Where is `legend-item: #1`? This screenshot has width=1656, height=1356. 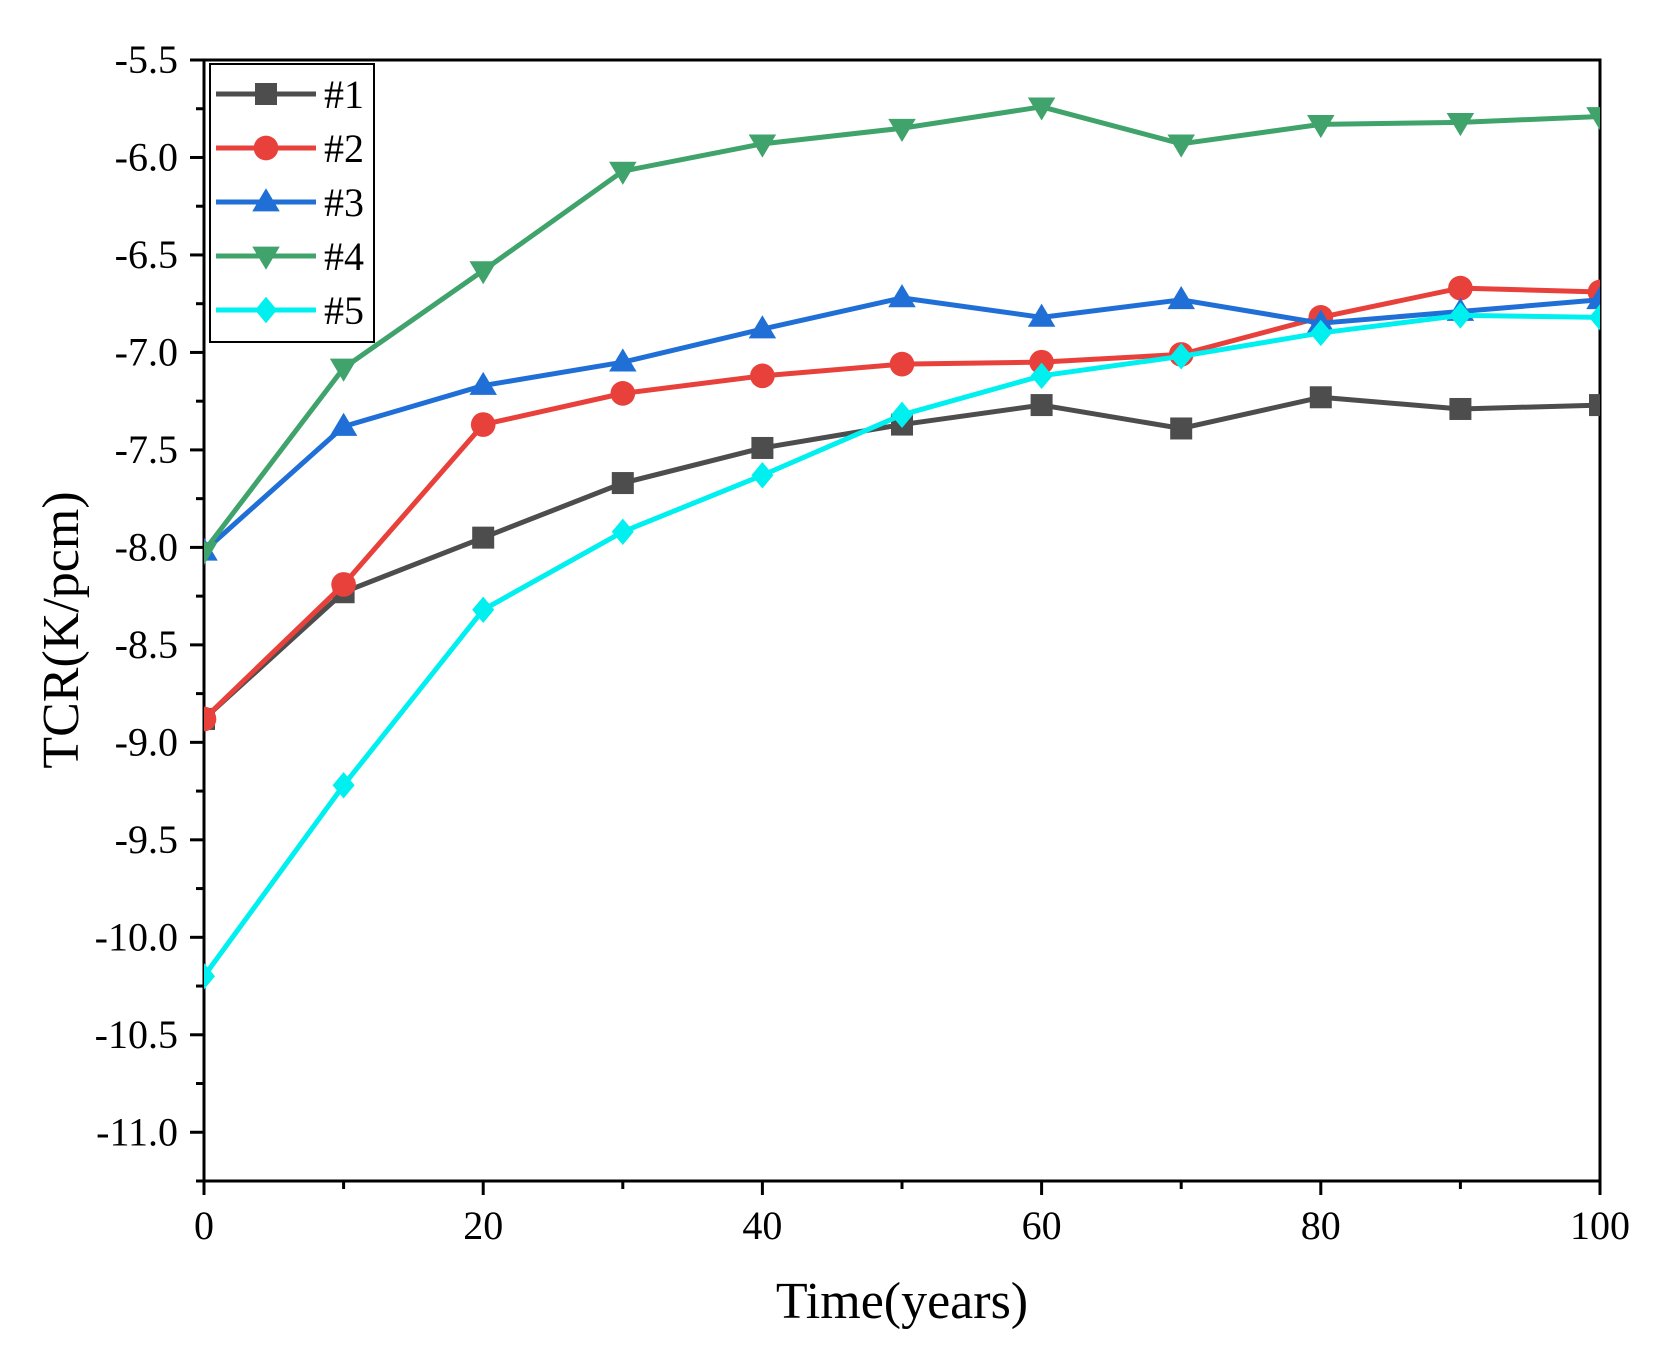
legend-item: #1 is located at coordinates (290, 94).